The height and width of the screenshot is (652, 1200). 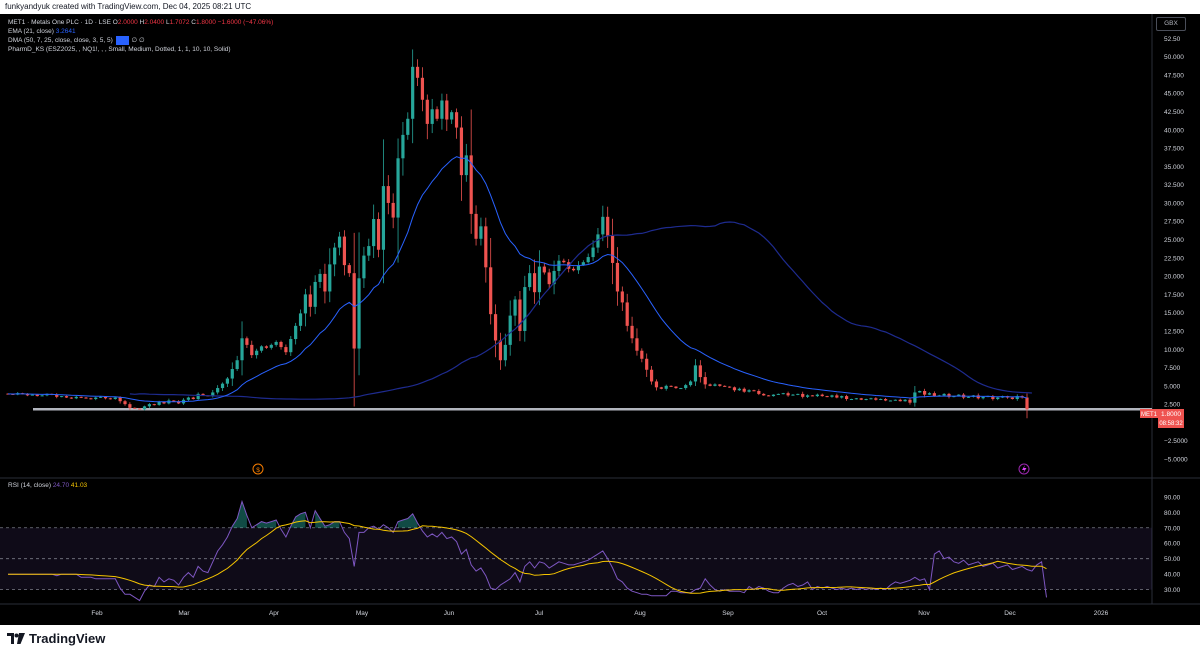 What do you see at coordinates (1174, 240) in the screenshot?
I see `y-tick-label: 25.000` at bounding box center [1174, 240].